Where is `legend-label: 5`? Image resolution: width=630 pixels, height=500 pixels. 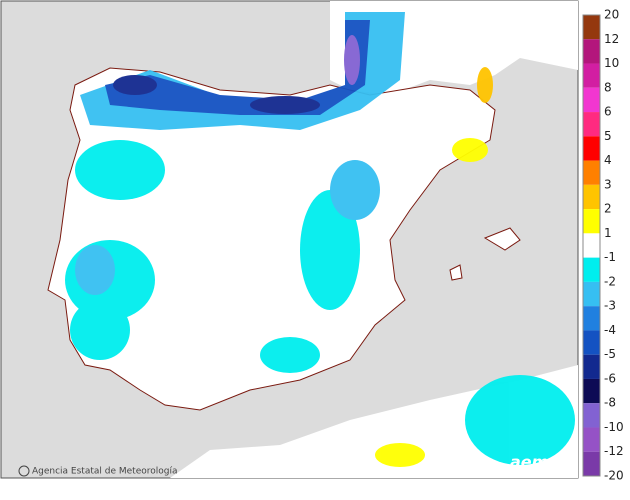 legend-label: 5 is located at coordinates (608, 136).